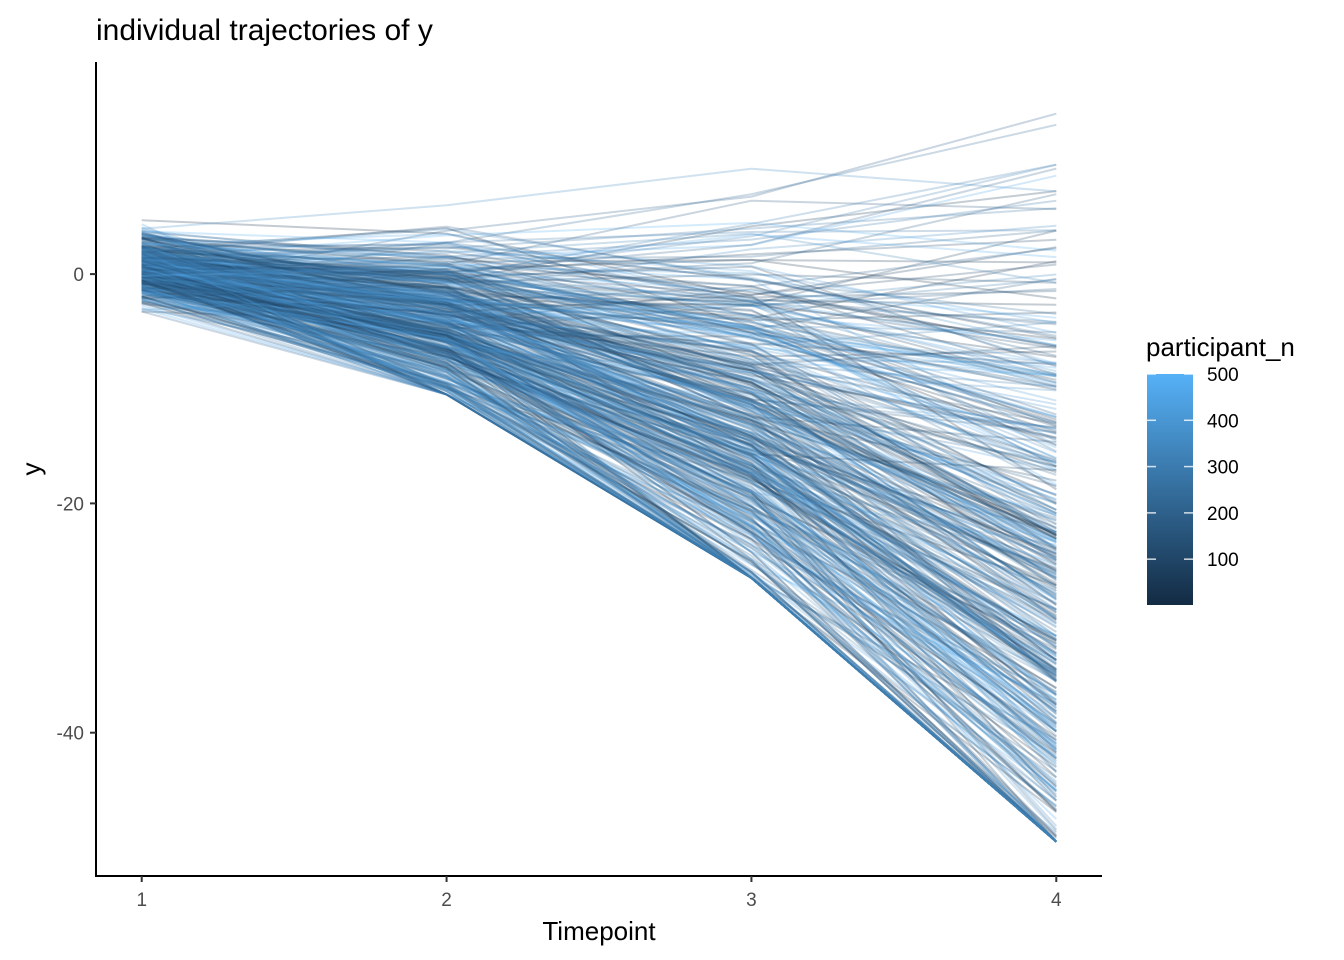  I want to click on x-tick-label: 4, so click(1056, 900).